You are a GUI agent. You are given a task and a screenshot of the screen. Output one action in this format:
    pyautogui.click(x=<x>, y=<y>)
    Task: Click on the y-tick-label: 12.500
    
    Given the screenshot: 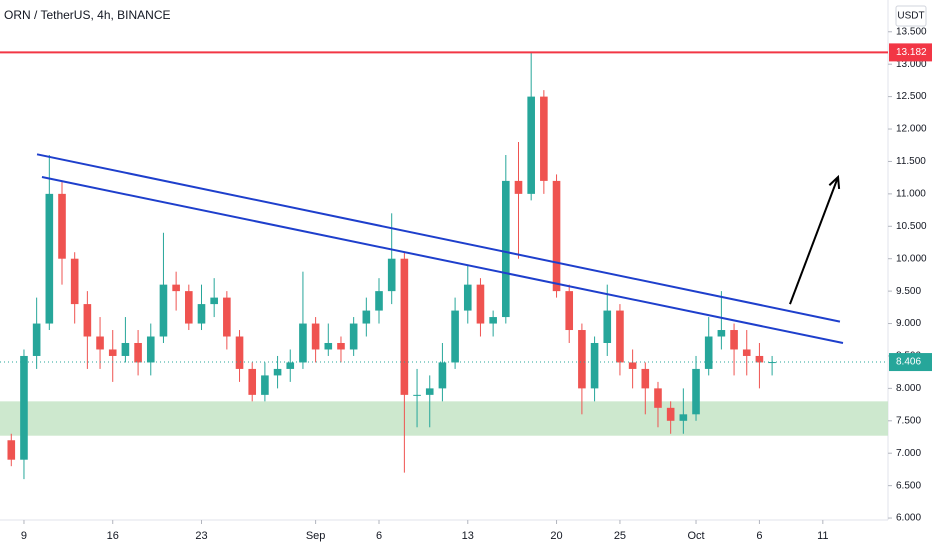 What is the action you would take?
    pyautogui.click(x=911, y=96)
    